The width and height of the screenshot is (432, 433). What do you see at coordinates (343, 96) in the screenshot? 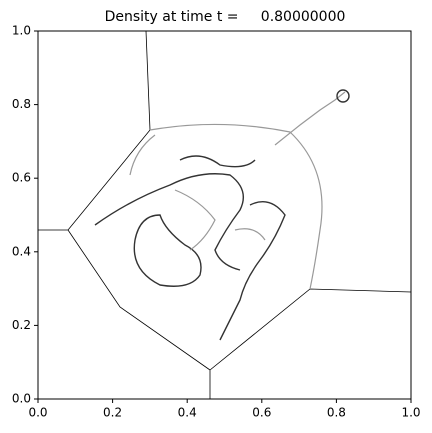
I see `jet-head` at bounding box center [343, 96].